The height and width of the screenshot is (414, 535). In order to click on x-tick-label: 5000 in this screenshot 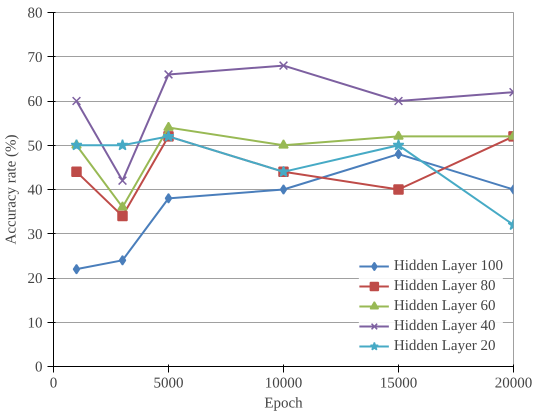, I will do `click(169, 384)`.